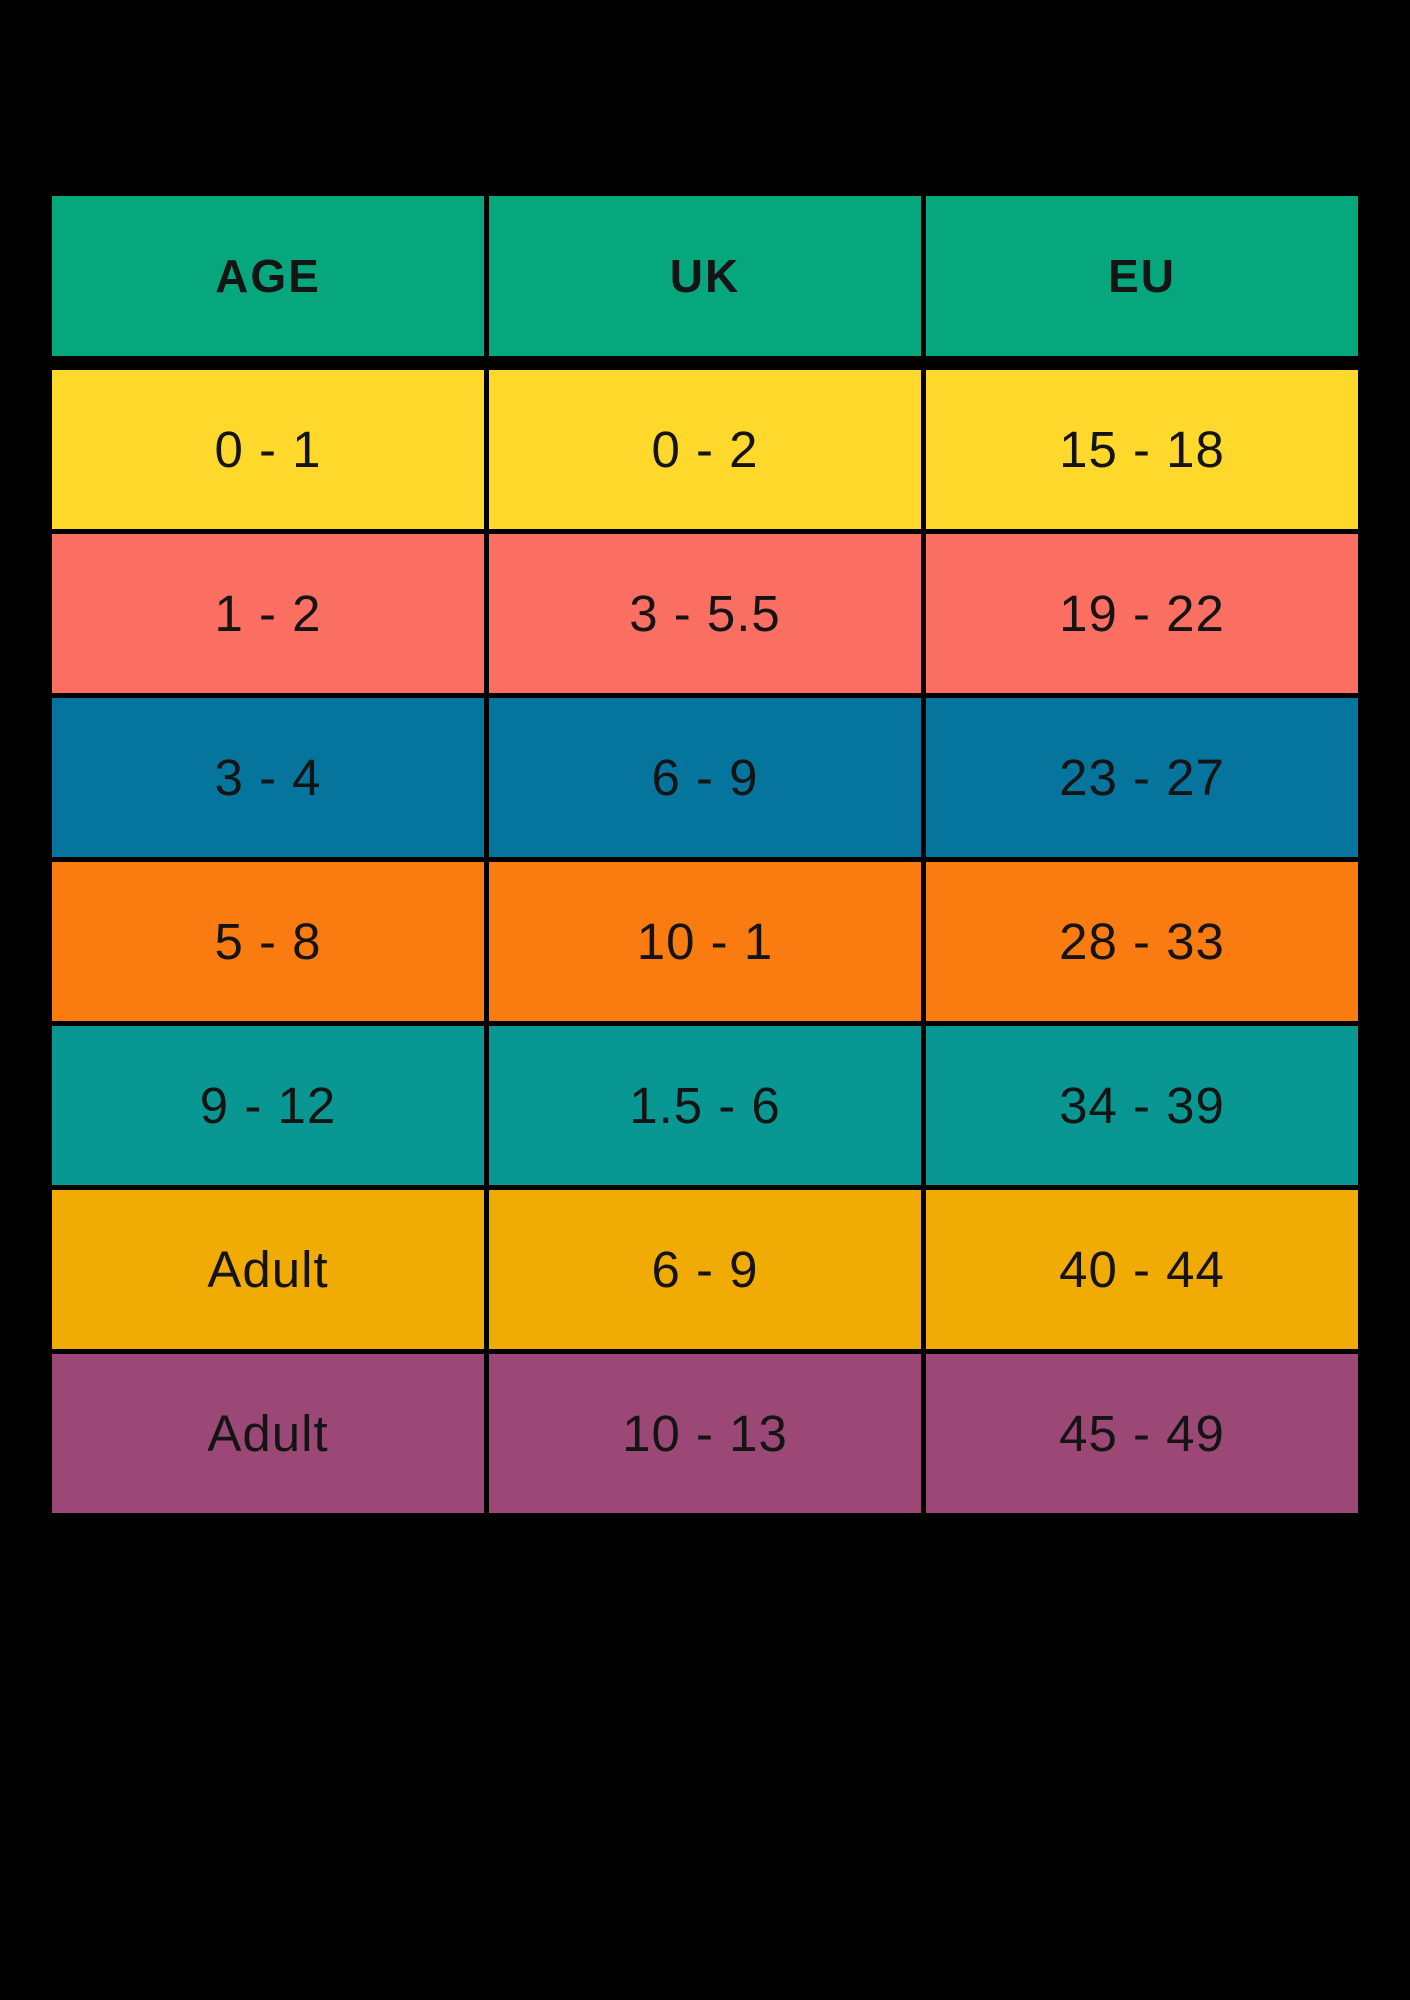  I want to click on table-row: Adult 6 - 9 40 - 44, so click(705, 1269).